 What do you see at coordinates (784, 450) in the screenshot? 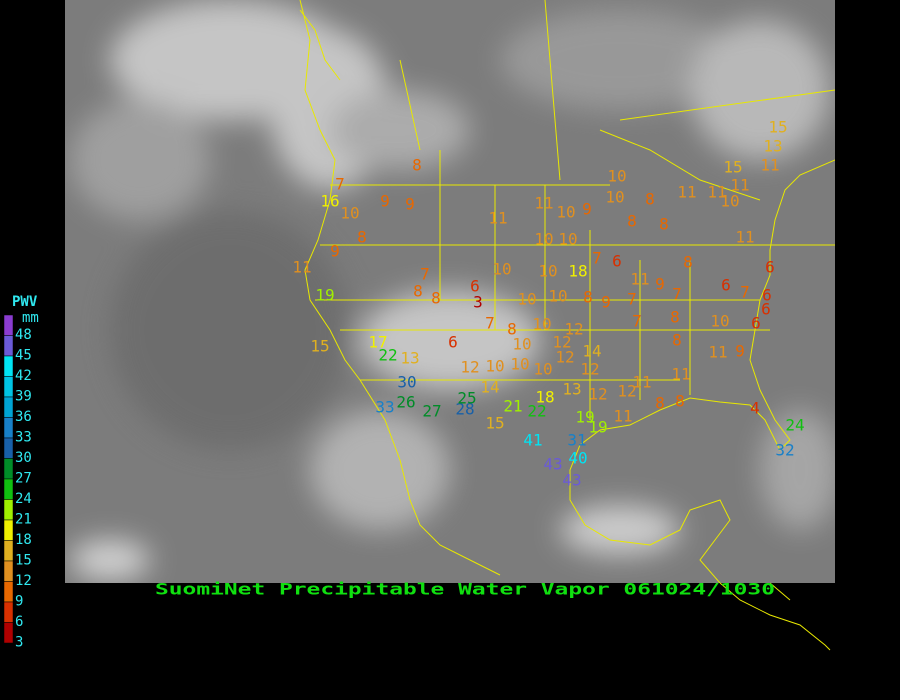
I see `station-value: 32` at bounding box center [784, 450].